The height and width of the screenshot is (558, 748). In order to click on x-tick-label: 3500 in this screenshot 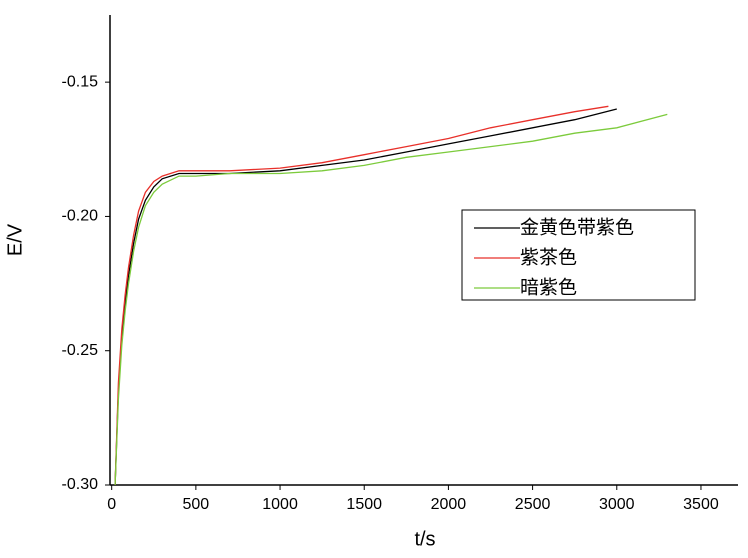, I will do `click(701, 504)`.